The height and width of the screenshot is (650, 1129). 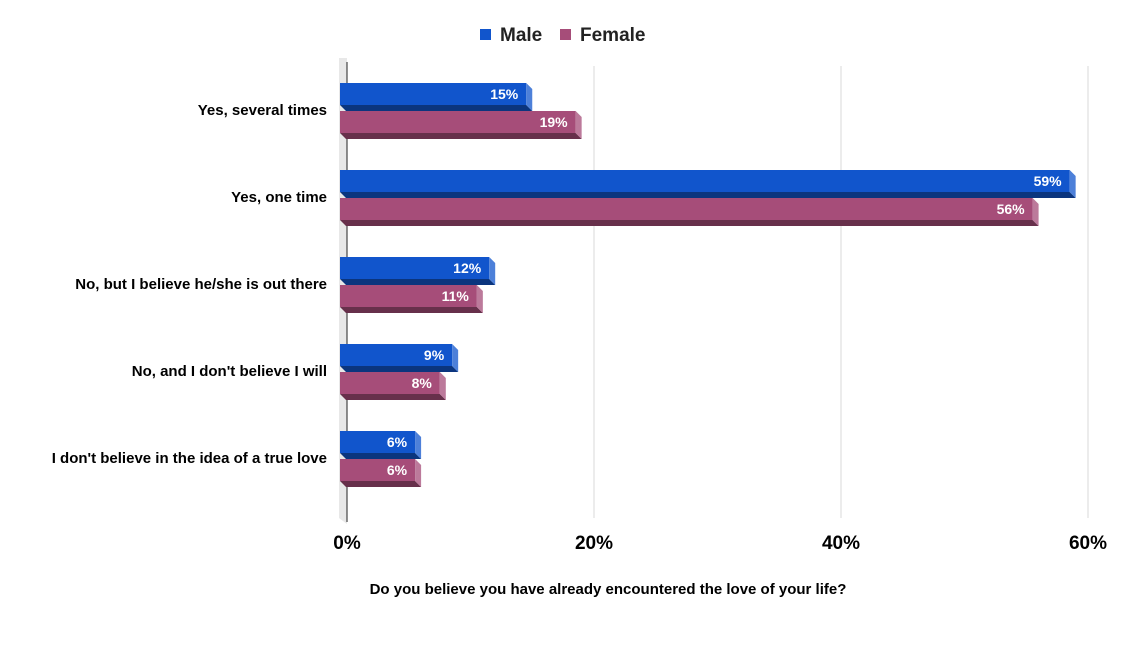 What do you see at coordinates (1088, 543) in the screenshot?
I see `x-tick-label: 60%` at bounding box center [1088, 543].